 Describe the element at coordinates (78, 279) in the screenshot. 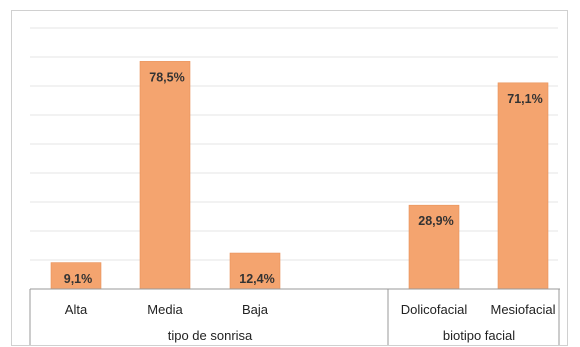

I see `data-label: 9,1%` at that location.